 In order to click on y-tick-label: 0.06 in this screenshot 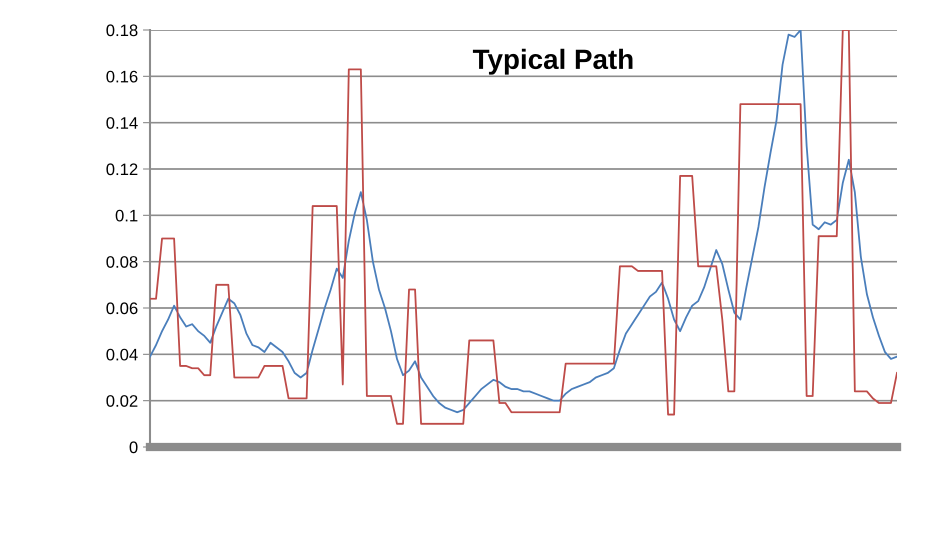, I will do `click(122, 308)`.